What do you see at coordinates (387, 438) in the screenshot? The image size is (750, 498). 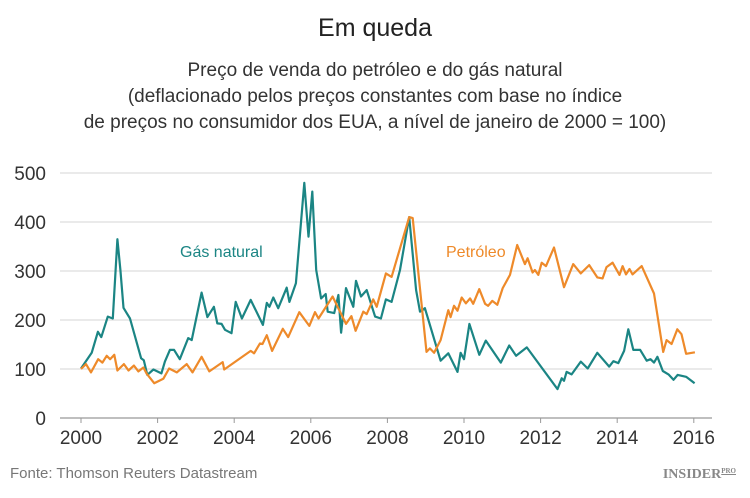 I see `x-tick-label: 2008` at bounding box center [387, 438].